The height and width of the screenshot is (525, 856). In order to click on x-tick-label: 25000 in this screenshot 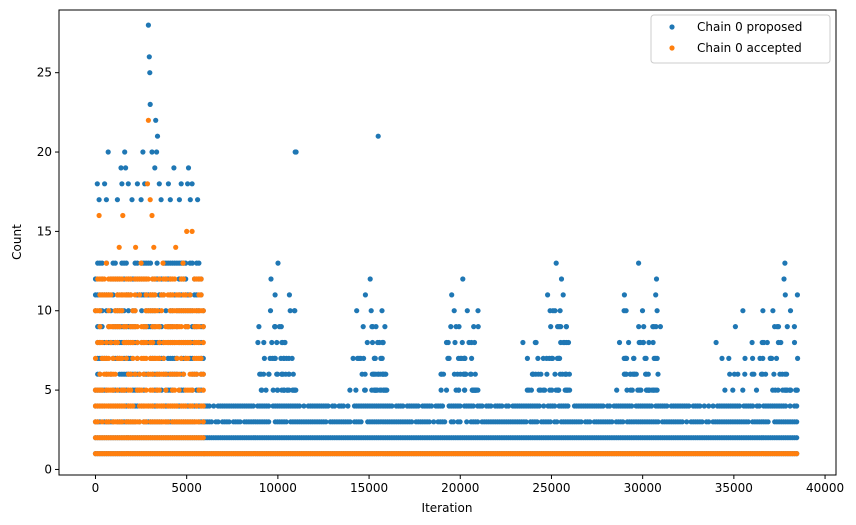, I will do `click(551, 488)`.